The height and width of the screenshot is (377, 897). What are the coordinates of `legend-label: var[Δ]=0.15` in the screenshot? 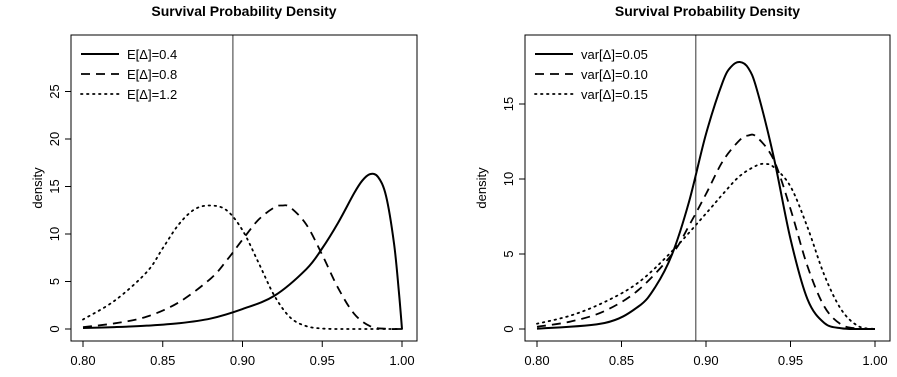 It's located at (614, 94).